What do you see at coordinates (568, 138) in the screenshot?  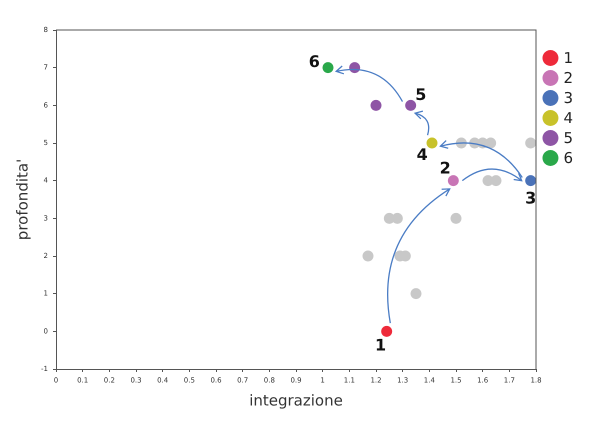 I see `legend-label: 5` at bounding box center [568, 138].